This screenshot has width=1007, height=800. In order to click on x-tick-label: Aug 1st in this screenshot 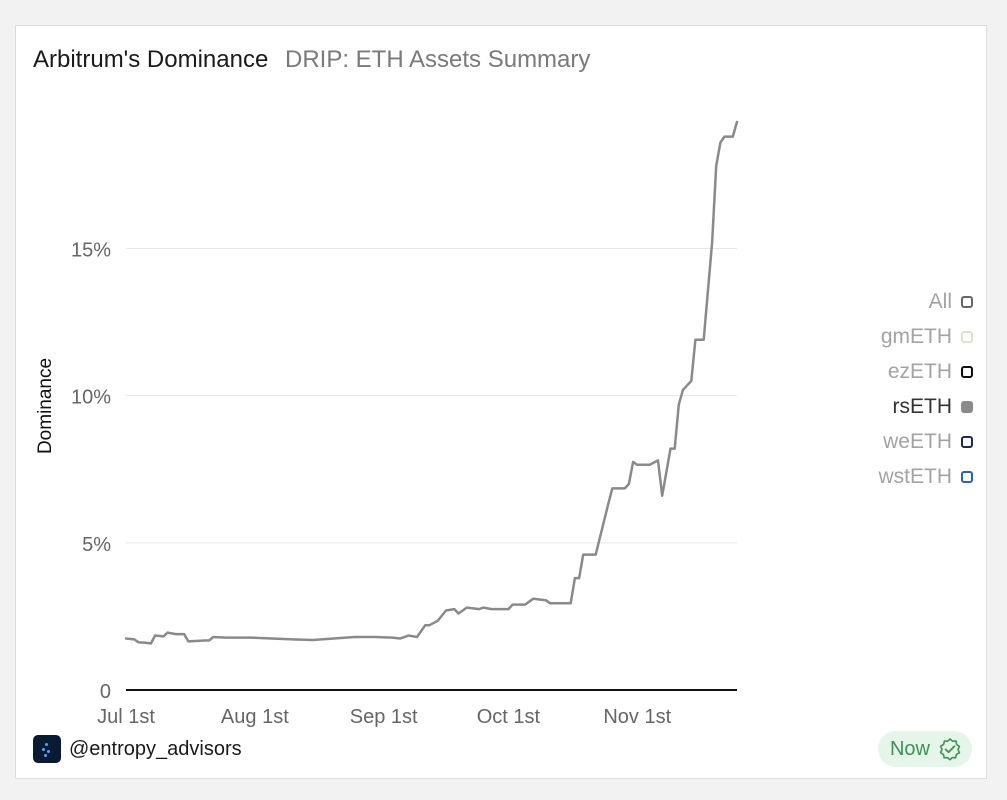, I will do `click(255, 717)`.